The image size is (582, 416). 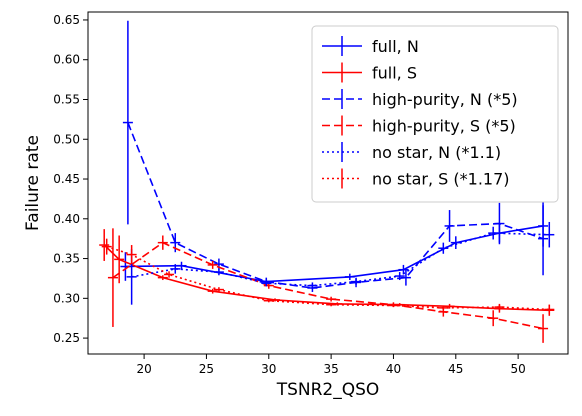 I want to click on x-tick-label: 40, so click(x=393, y=369).